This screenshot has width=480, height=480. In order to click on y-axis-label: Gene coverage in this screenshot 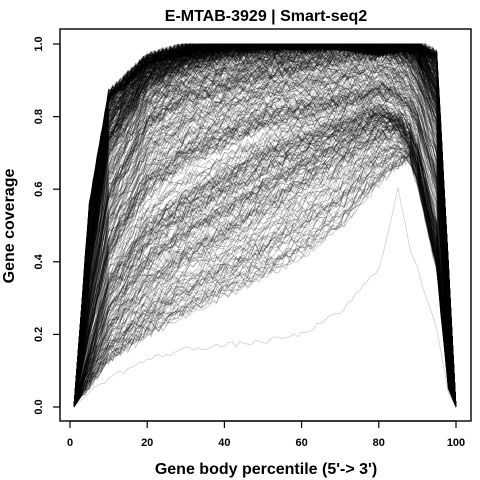, I will do `click(9, 226)`.